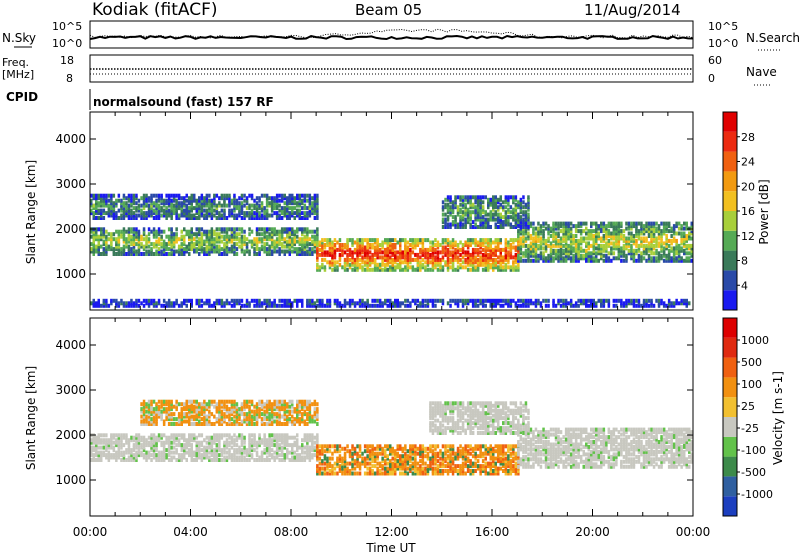 The image size is (800, 554). I want to click on nsearch-tick-top: 10^5, so click(723, 26).